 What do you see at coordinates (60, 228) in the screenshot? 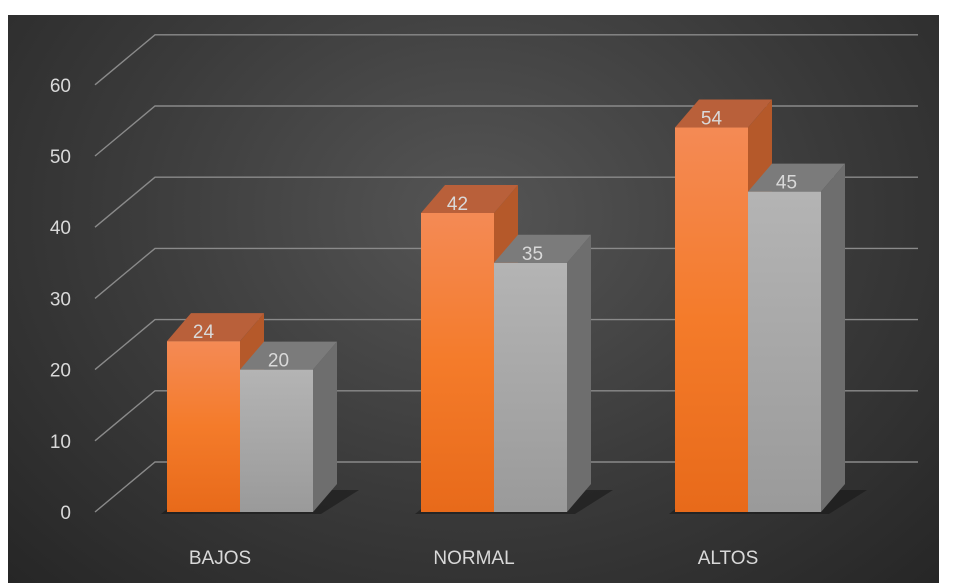
I see `y-tick-label: 40` at bounding box center [60, 228].